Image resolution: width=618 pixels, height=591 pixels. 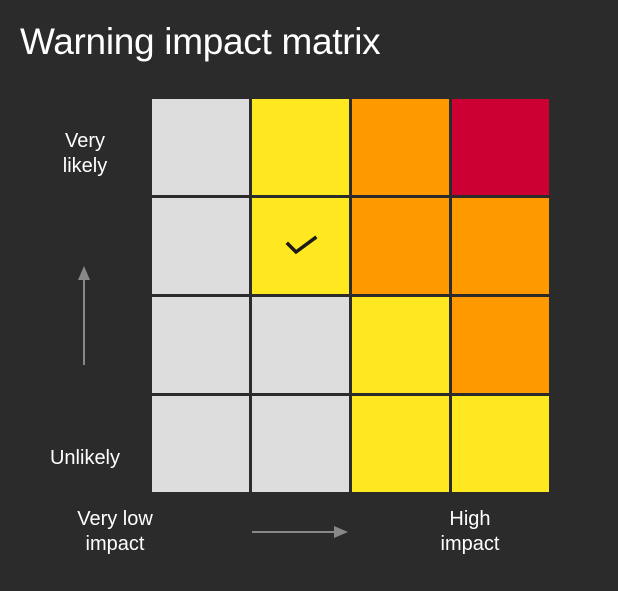 I want to click on y-axis-top-label-line1: Very, so click(x=85, y=141).